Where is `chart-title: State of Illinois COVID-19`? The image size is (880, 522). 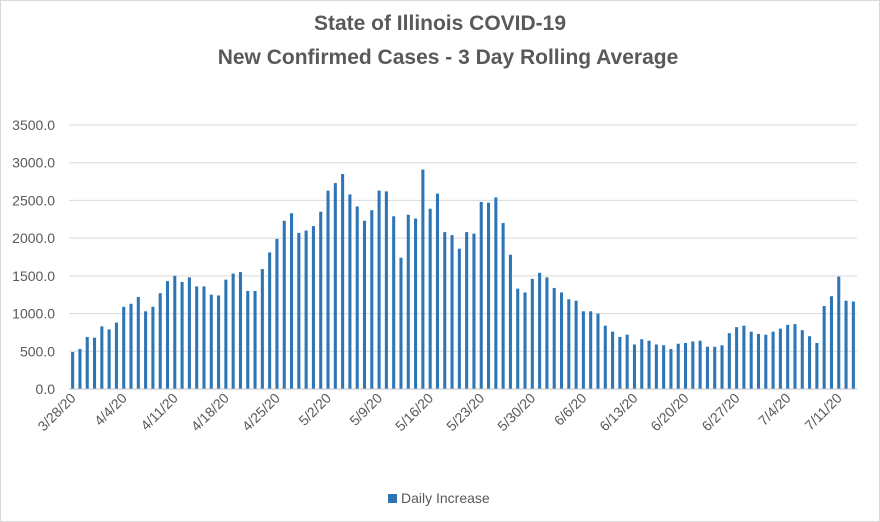
chart-title: State of Illinois COVID-19 is located at coordinates (440, 23).